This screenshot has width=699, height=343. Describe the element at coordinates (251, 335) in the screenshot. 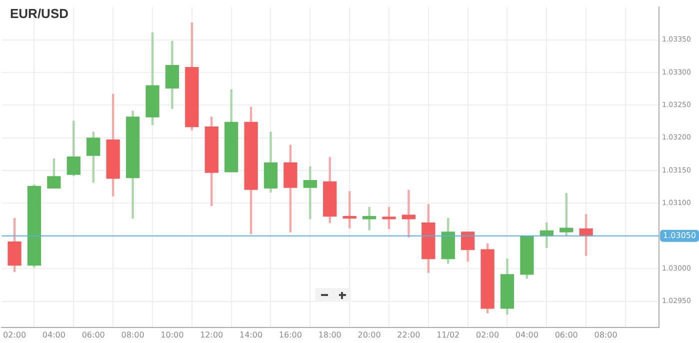

I see `x-tick-label: 14:00` at that location.